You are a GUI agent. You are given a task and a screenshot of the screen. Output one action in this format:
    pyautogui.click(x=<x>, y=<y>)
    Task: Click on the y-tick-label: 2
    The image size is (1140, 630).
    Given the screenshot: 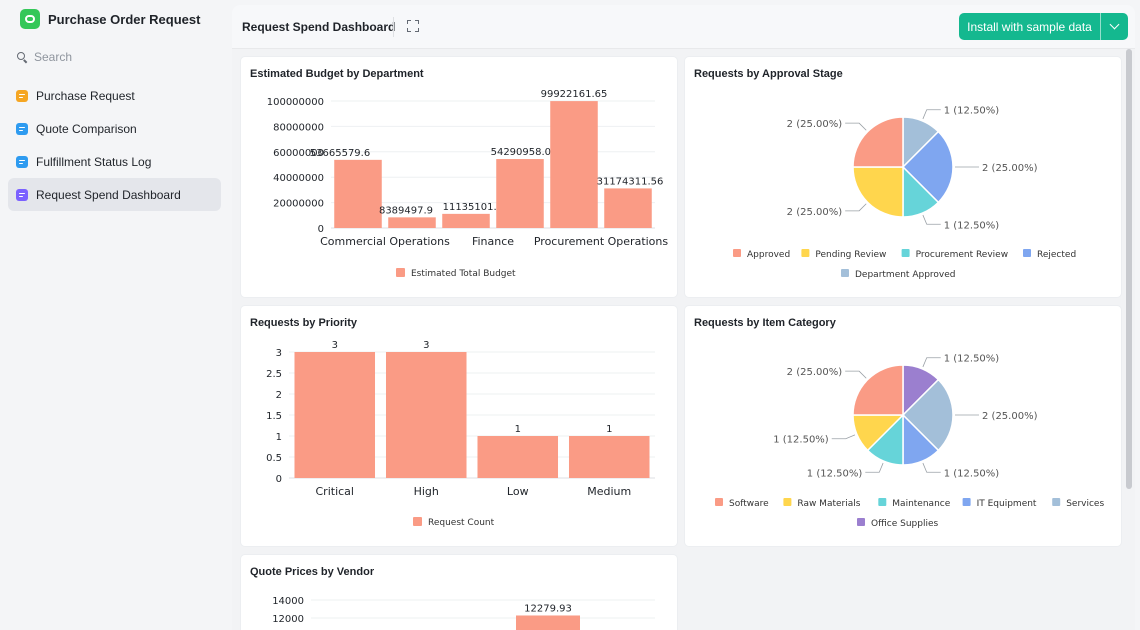 What is the action you would take?
    pyautogui.click(x=279, y=395)
    